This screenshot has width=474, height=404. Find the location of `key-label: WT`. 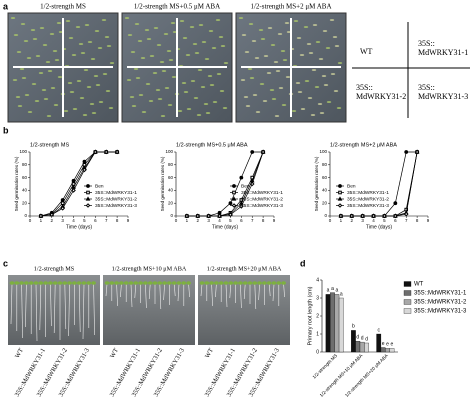

key-label: WT is located at coordinates (366, 51).